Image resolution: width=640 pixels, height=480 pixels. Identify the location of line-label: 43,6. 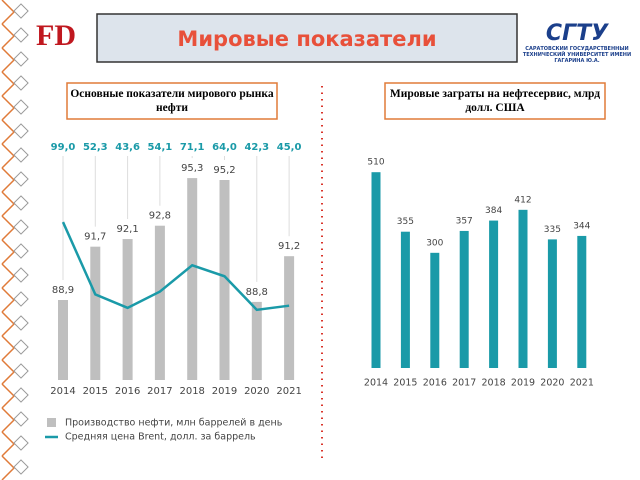
(127, 147).